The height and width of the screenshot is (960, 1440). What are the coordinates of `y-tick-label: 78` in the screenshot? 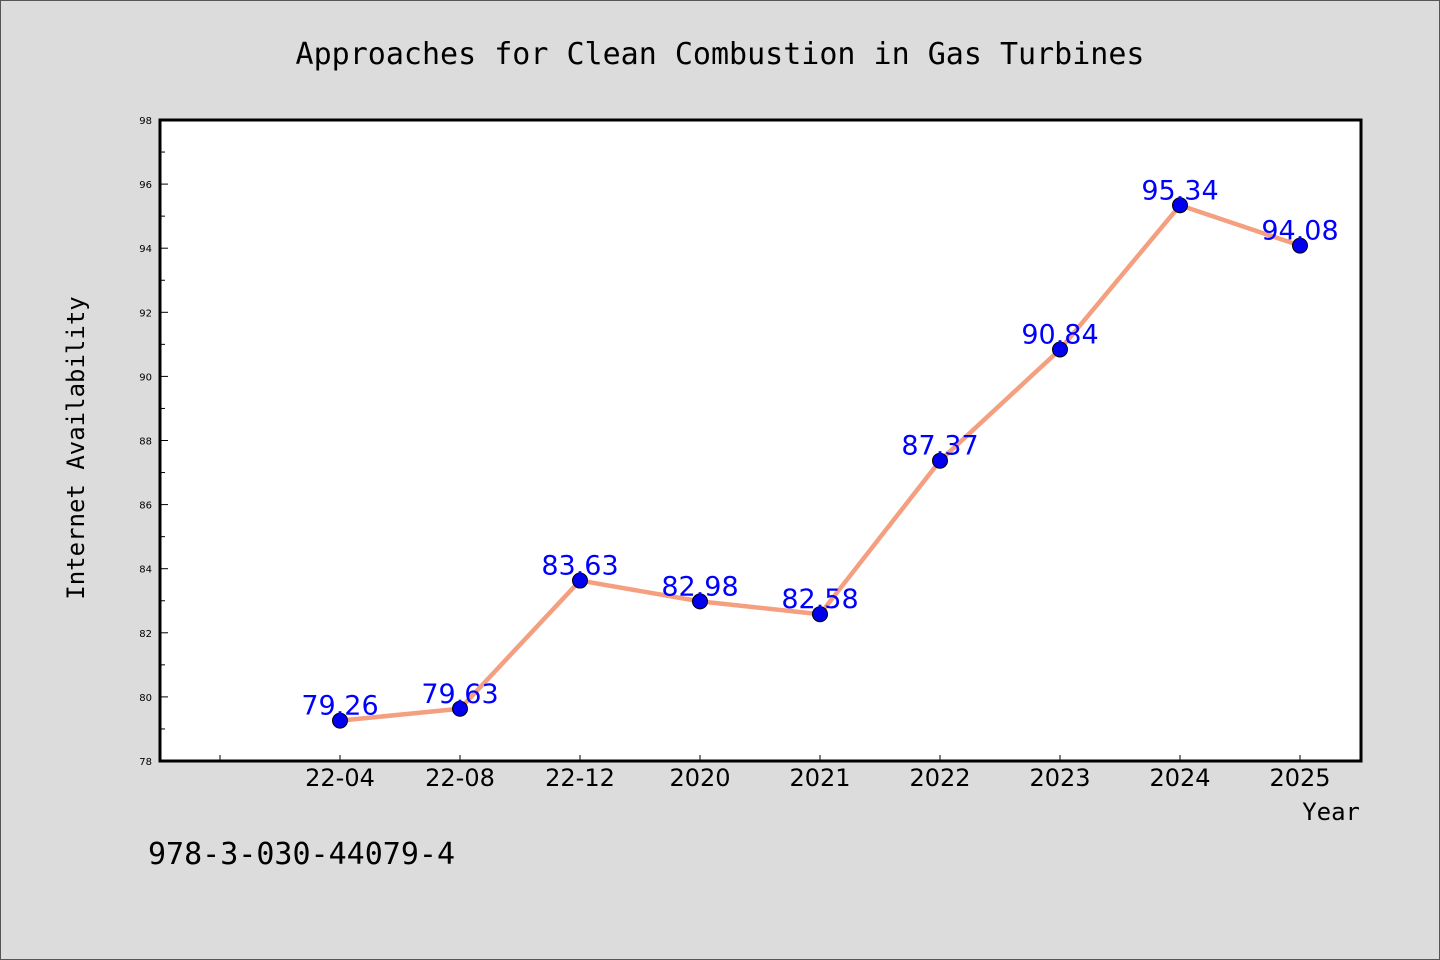 It's located at (145, 762).